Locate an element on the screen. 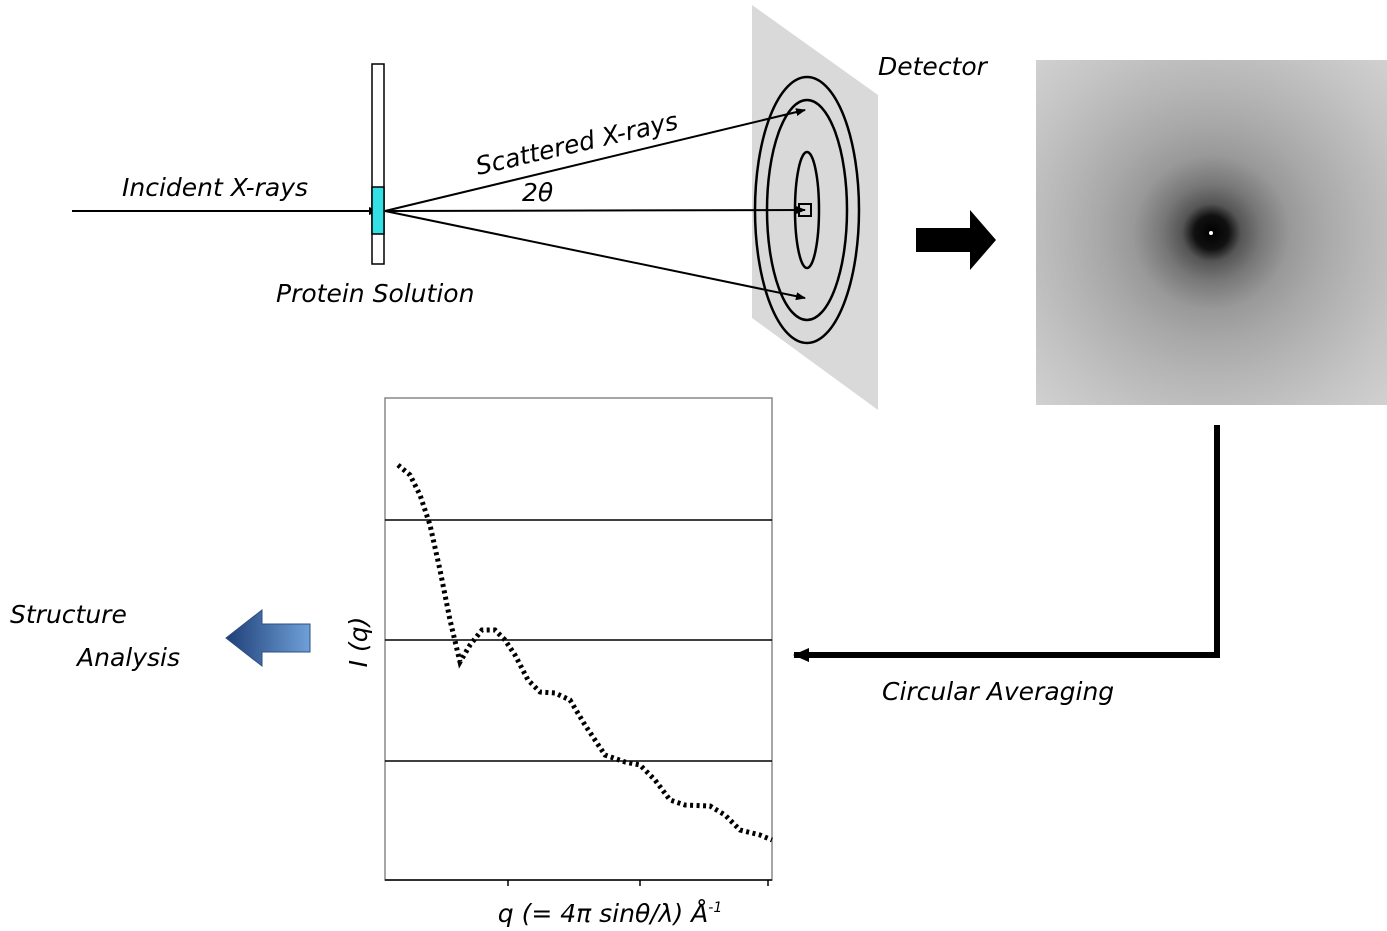  label: Incident X-rays is located at coordinates (215, 187).